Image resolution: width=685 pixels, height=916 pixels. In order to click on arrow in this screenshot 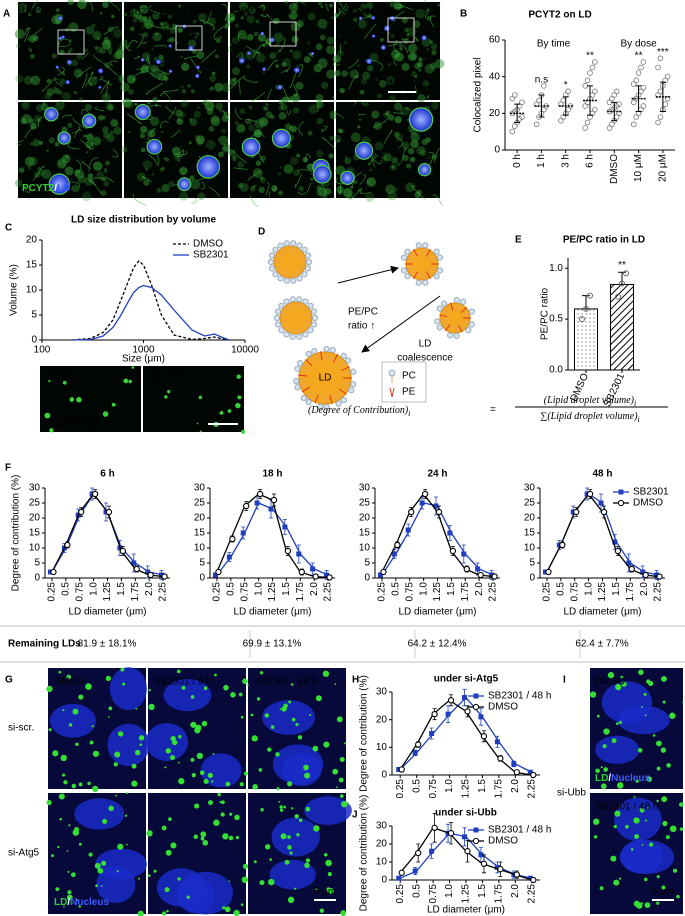, I will do `click(401, 324)`.